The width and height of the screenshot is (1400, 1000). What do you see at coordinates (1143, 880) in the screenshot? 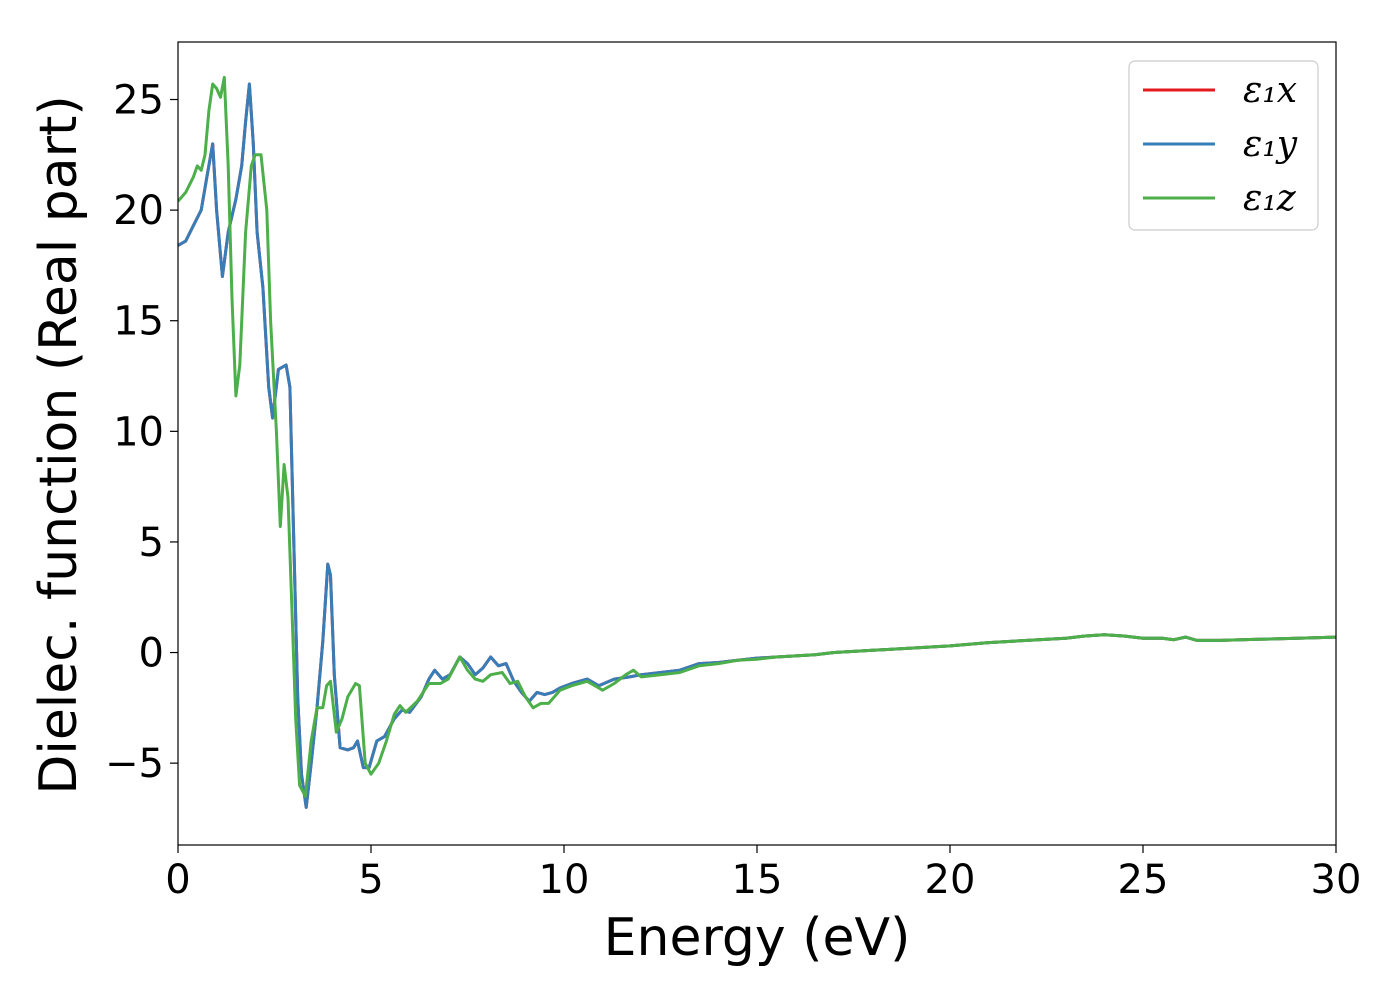
I see `x-tick-label: 25` at bounding box center [1143, 880].